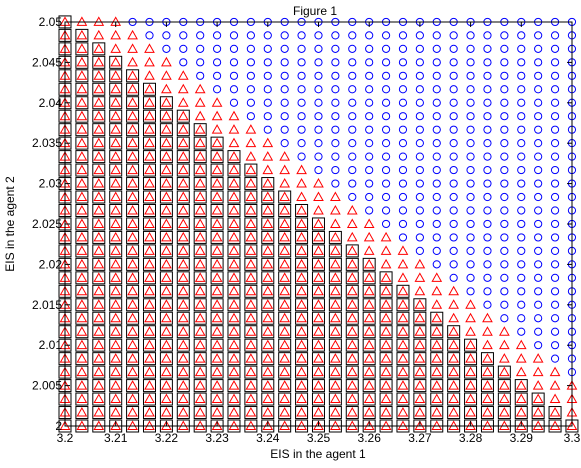  Describe the element at coordinates (58, 426) in the screenshot. I see `y-tick-label: 2` at that location.